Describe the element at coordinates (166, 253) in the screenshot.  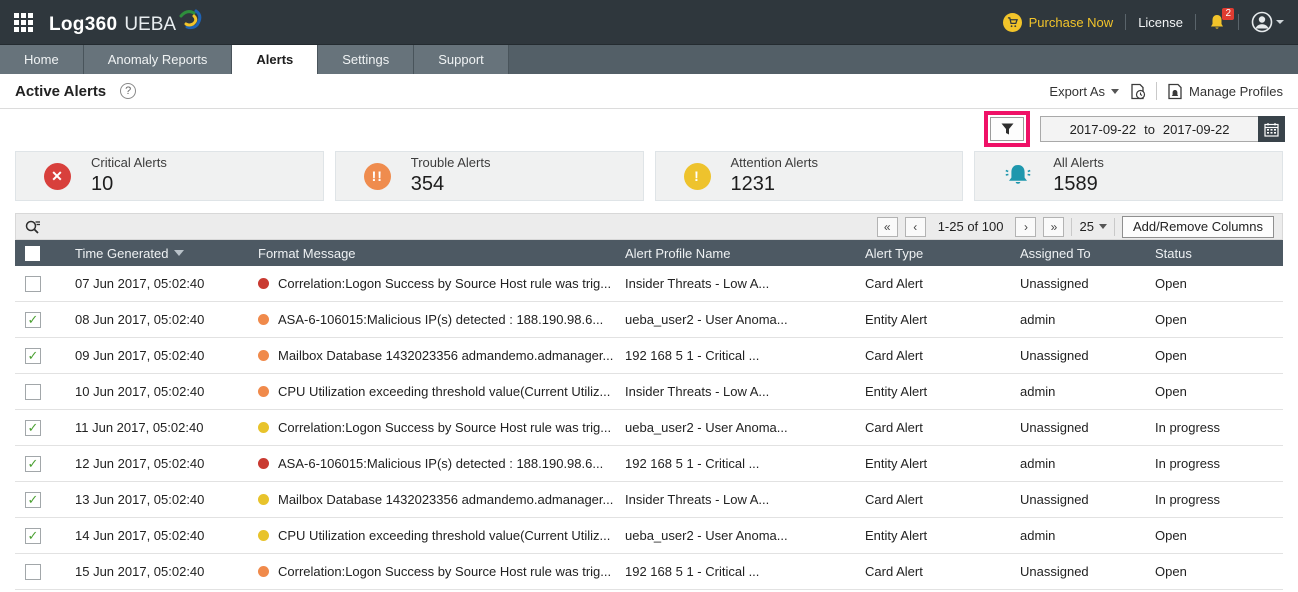
I see `col-time-generated: Time Generated` at that location.